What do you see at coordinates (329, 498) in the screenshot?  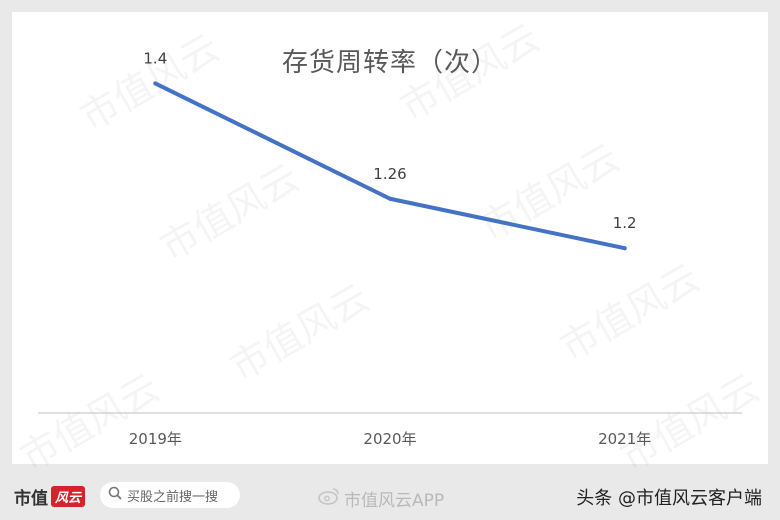 I see `weibo-icon` at bounding box center [329, 498].